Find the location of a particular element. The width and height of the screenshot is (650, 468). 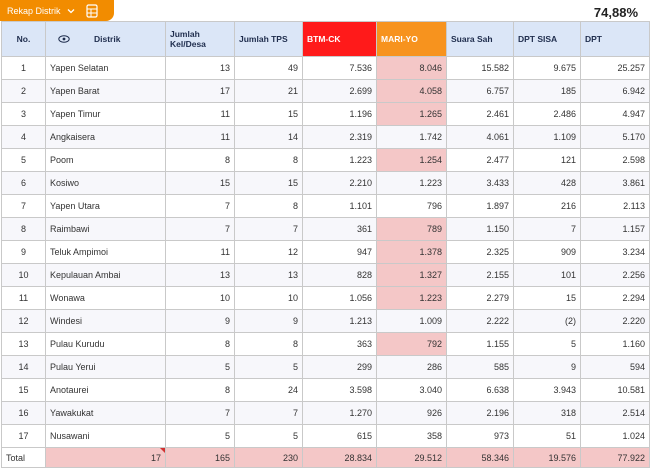

cell-distrik: Teluk Ampimoi is located at coordinates (105, 252).